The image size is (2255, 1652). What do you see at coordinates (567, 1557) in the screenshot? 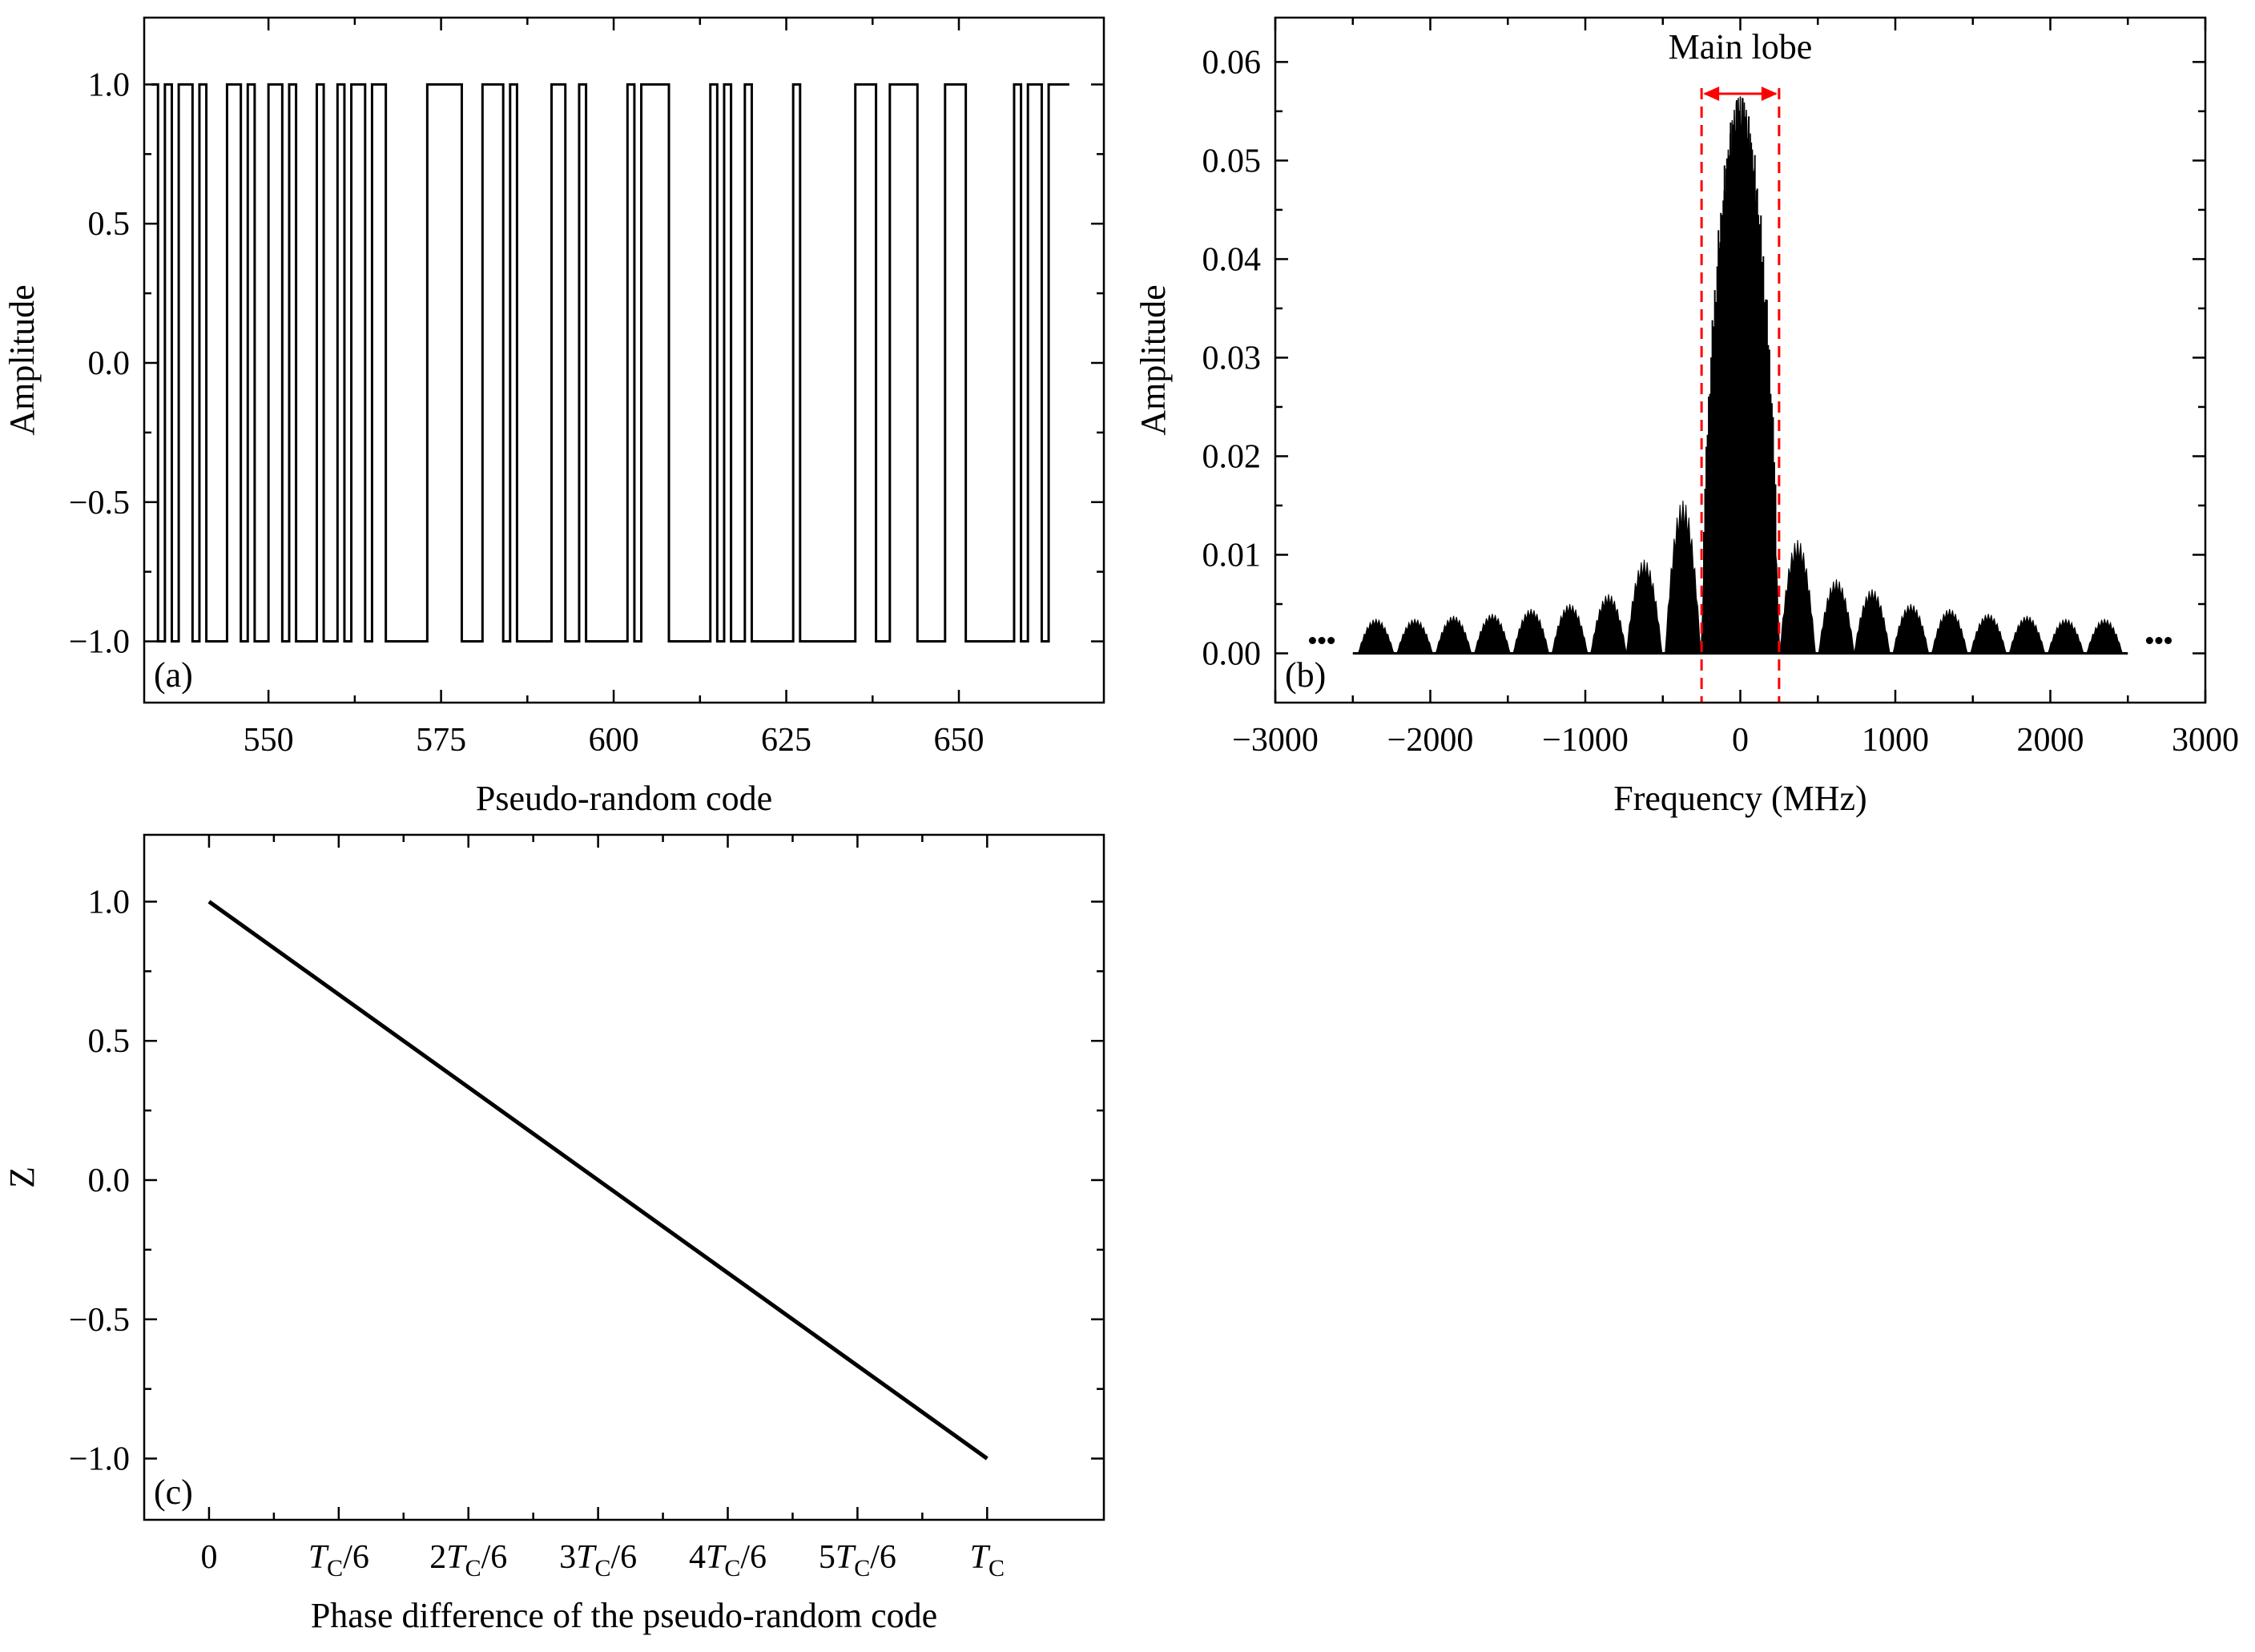
I see `x-tick-label-part: 3` at bounding box center [567, 1557].